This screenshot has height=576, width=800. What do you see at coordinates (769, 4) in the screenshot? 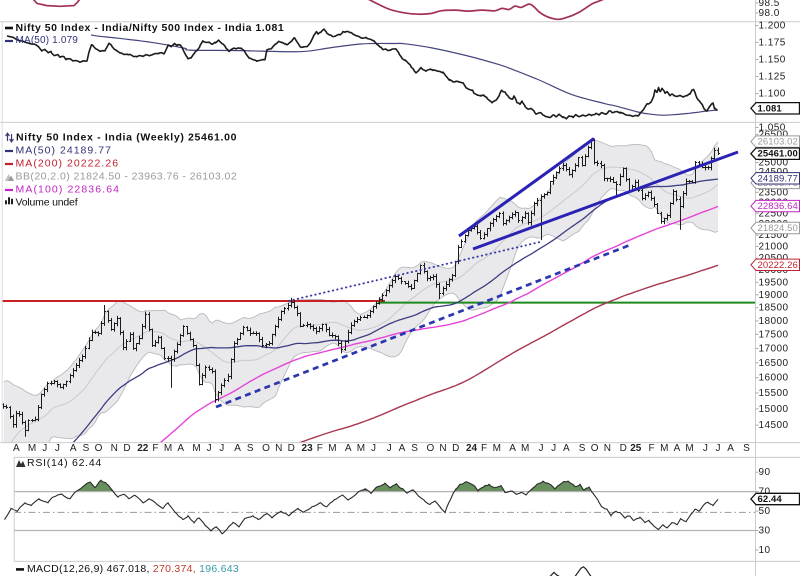
I see `svg-text: 98.5` at bounding box center [769, 4].